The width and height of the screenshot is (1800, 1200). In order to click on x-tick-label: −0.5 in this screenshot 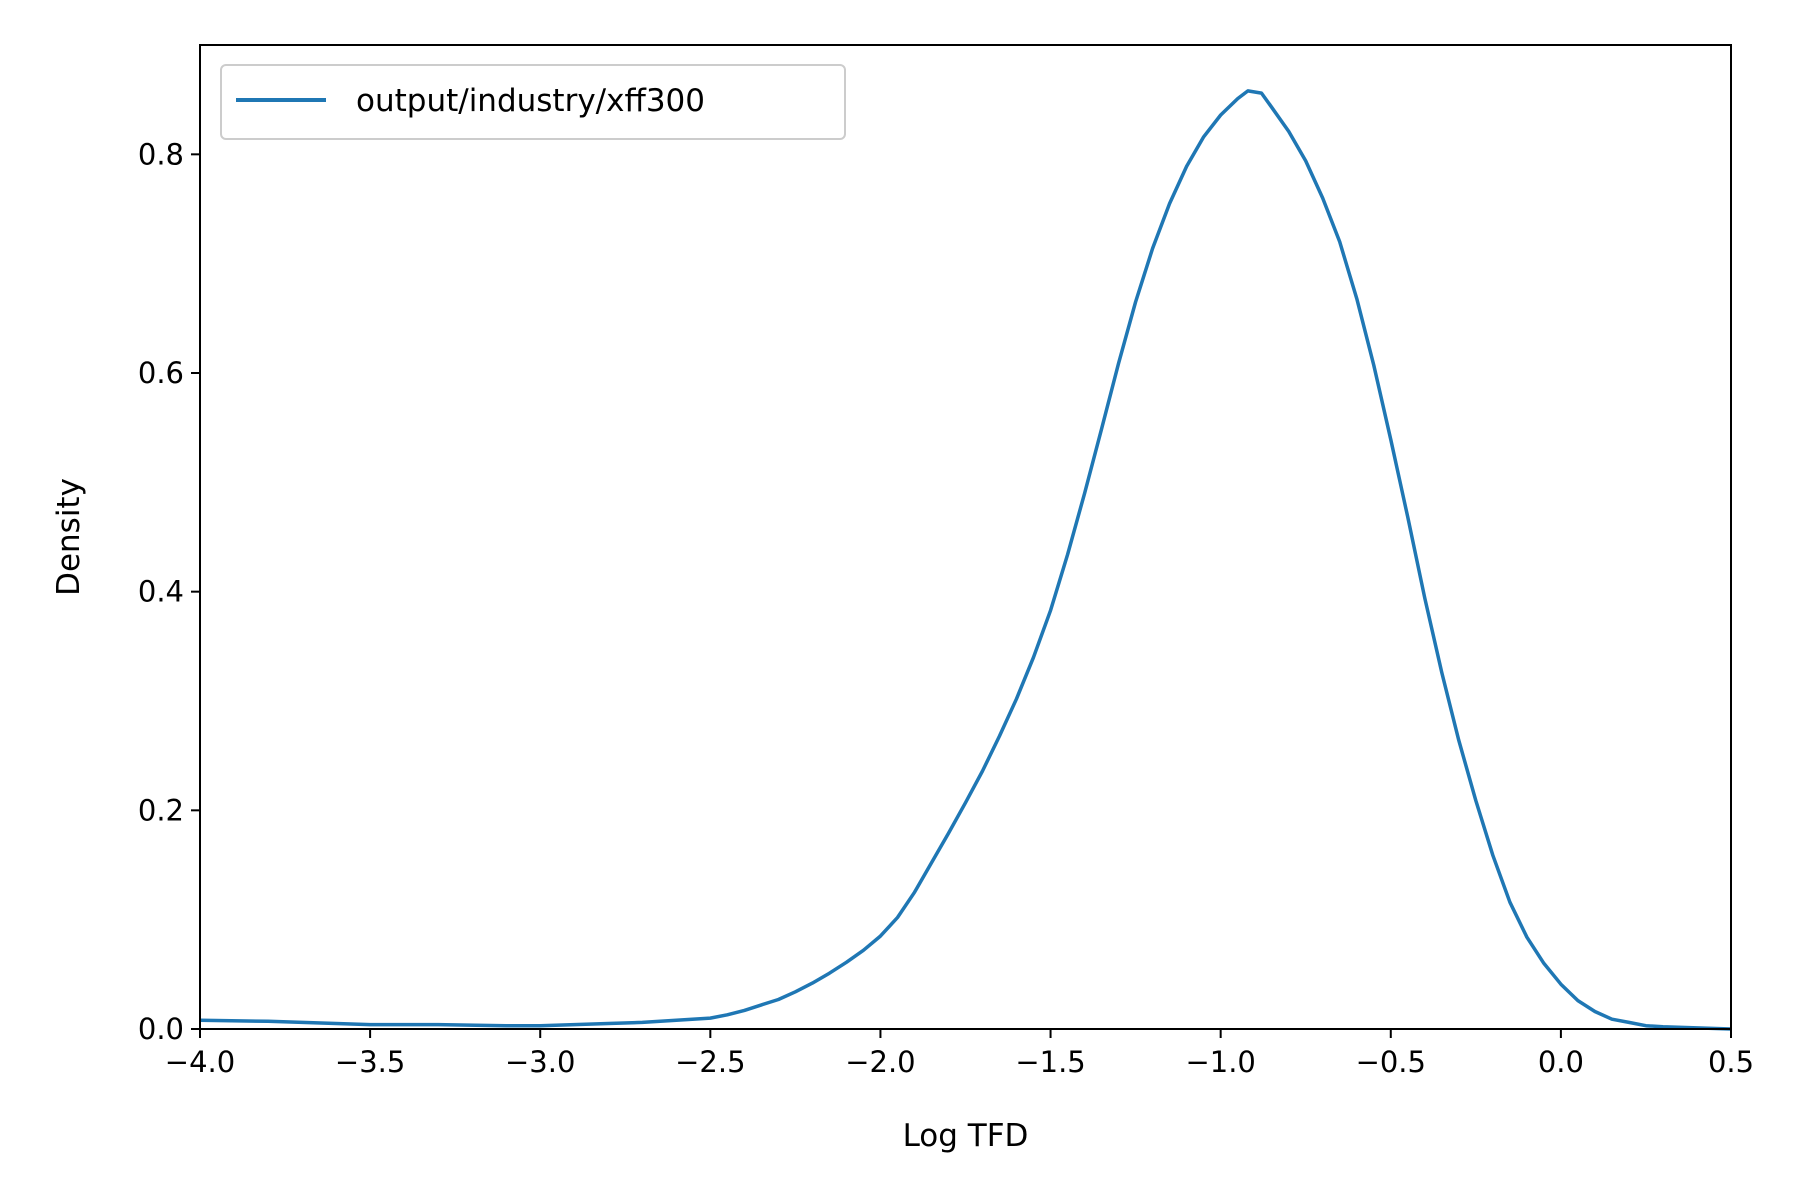, I will do `click(1391, 1062)`.